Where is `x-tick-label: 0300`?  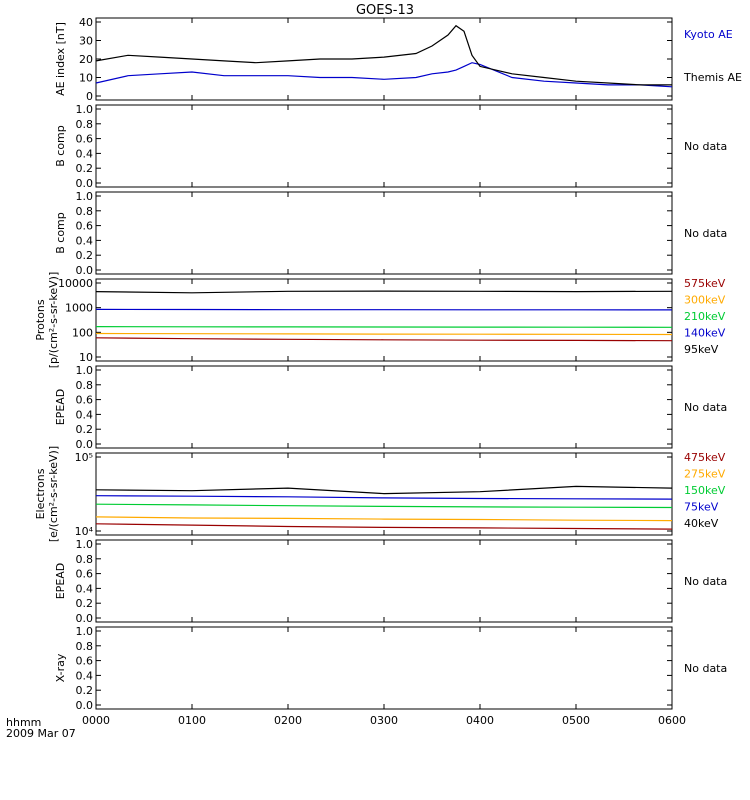 x-tick-label: 0300 is located at coordinates (384, 720).